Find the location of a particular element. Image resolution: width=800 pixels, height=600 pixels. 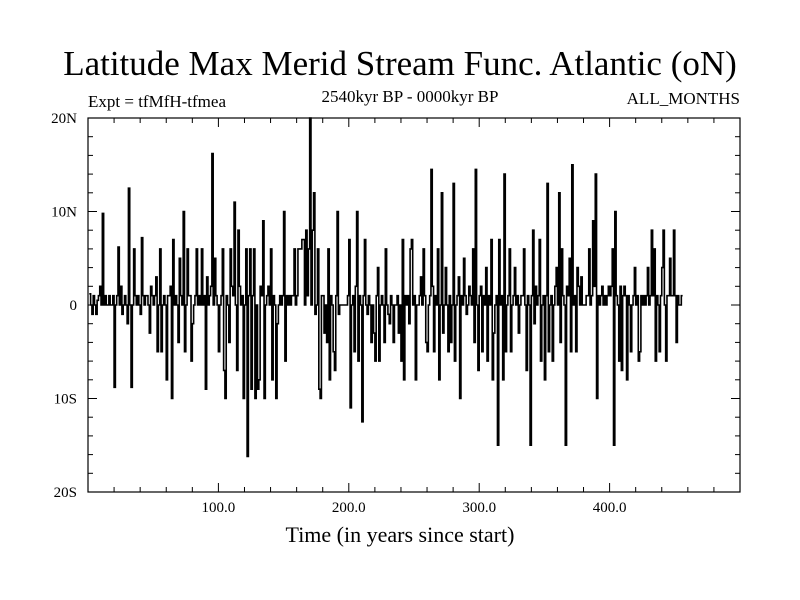

period-label: 2540kyr BP - 0000kyr BP is located at coordinates (410, 96).